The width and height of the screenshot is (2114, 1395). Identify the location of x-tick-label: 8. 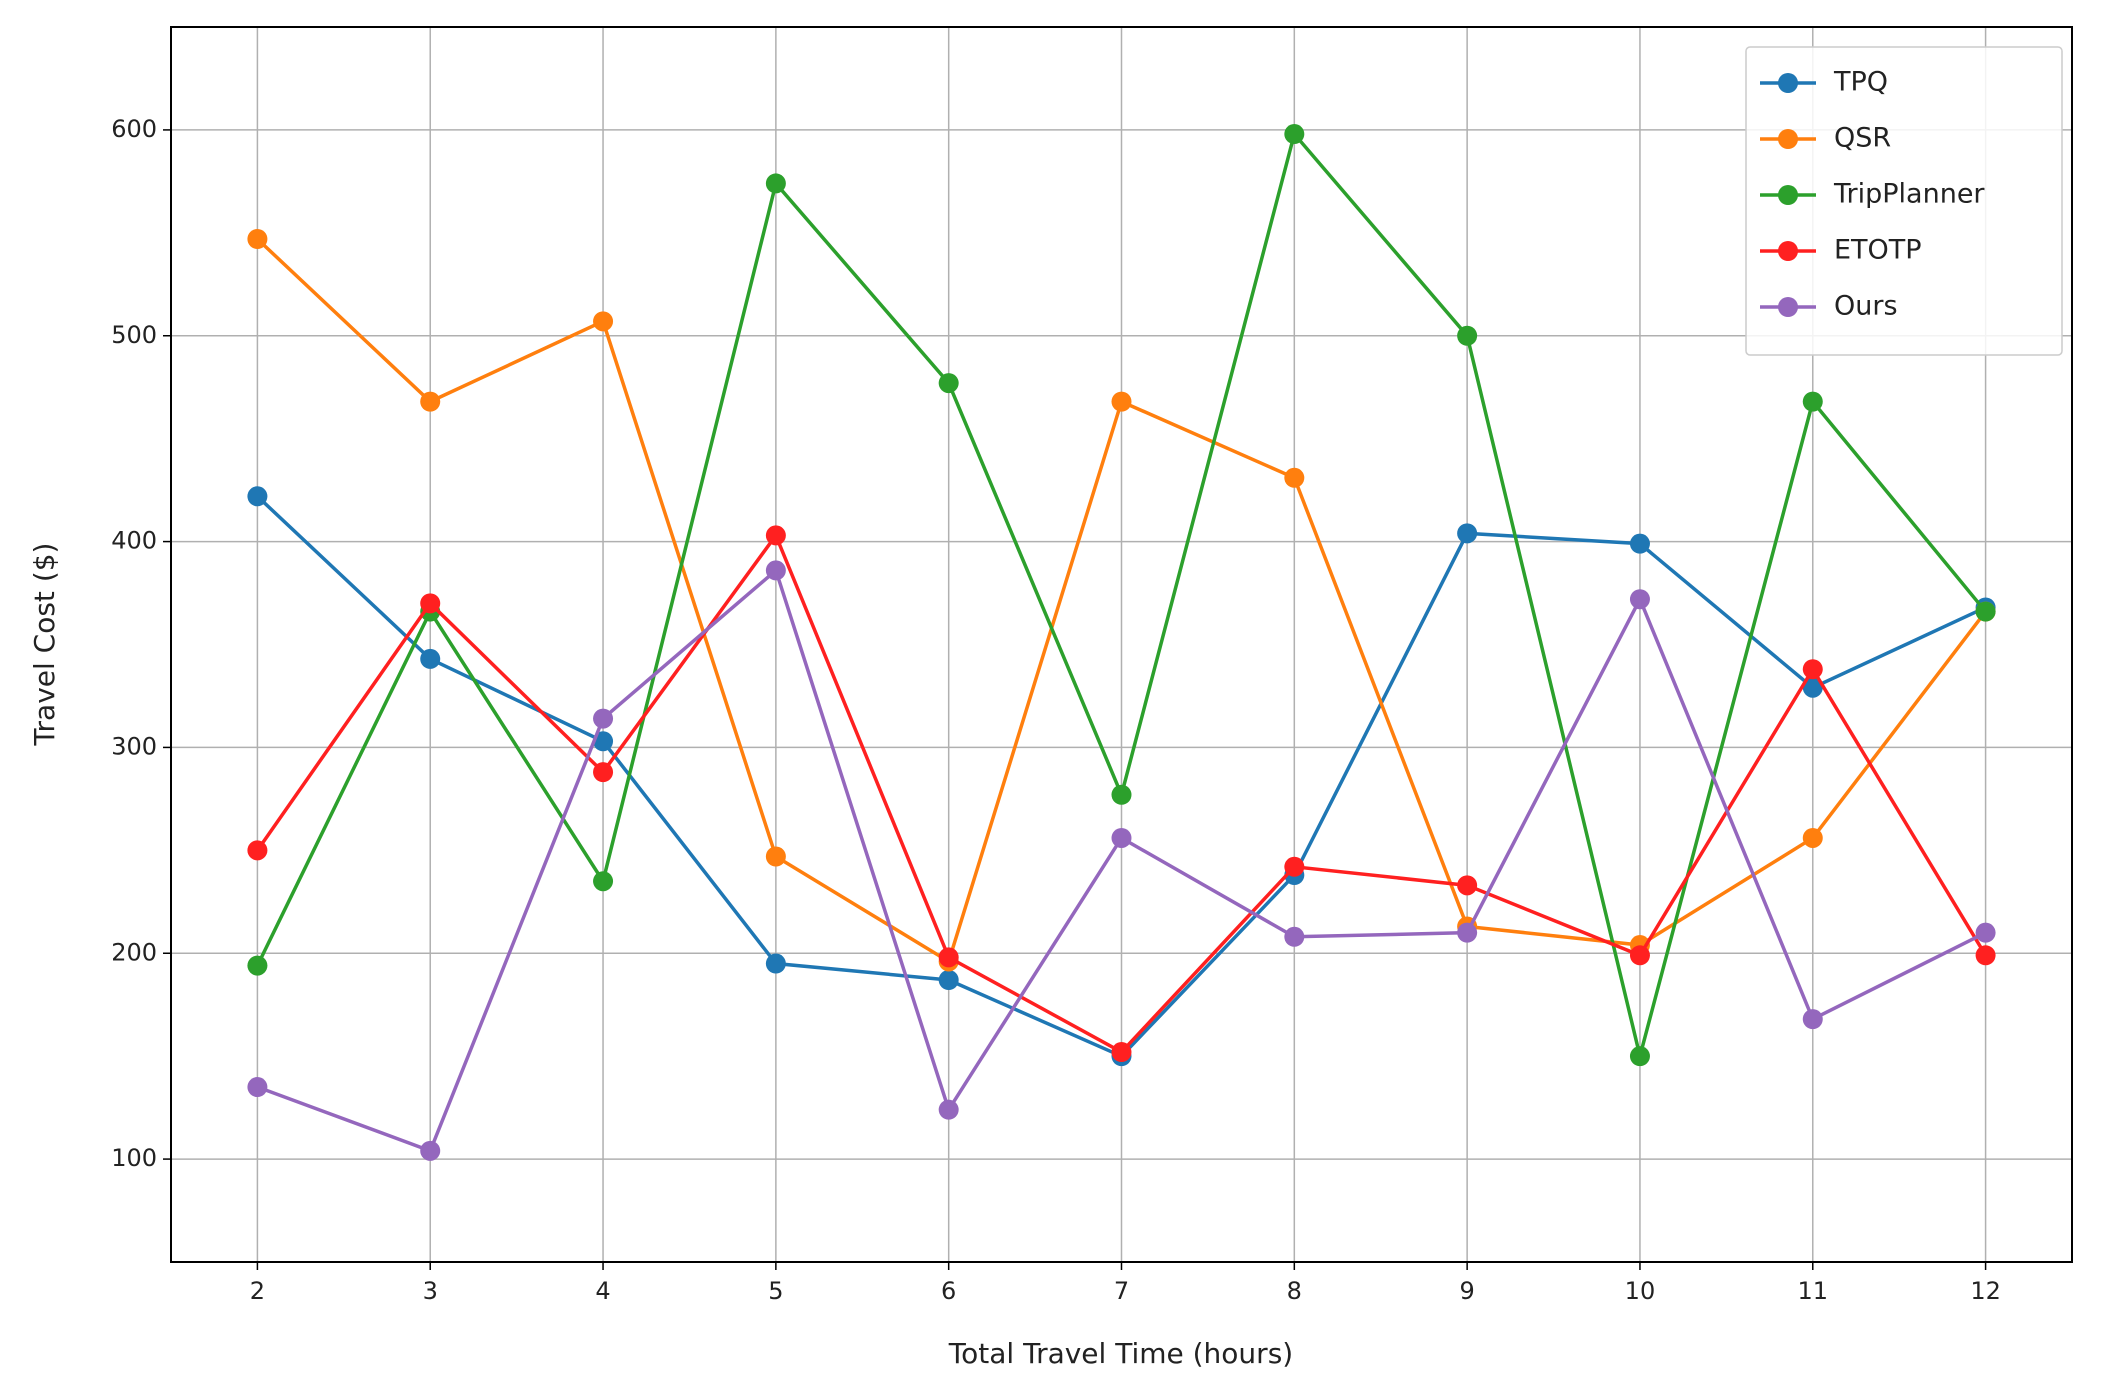
(1294, 1291).